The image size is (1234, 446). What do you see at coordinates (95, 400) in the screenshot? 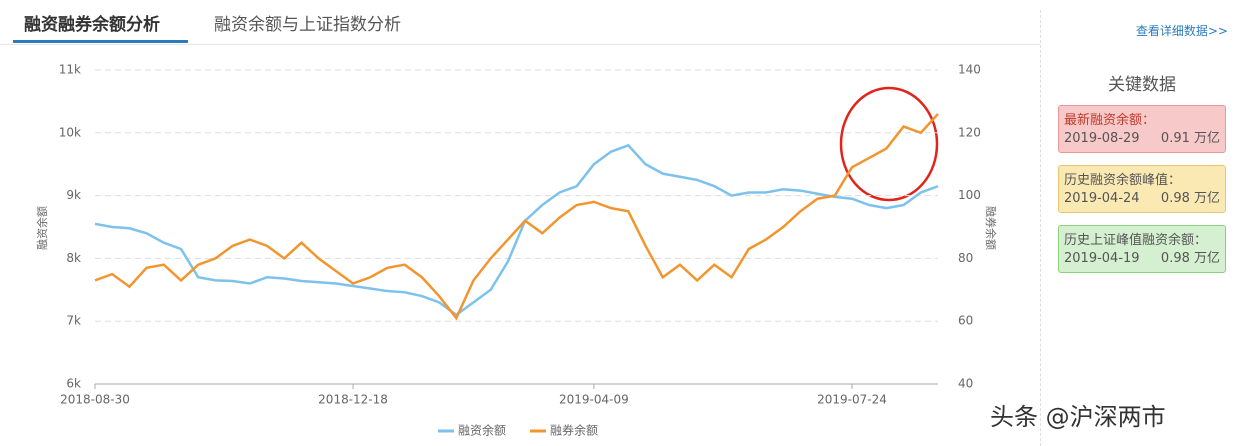
I see `x-tick-label: 2018-08-30` at bounding box center [95, 400].